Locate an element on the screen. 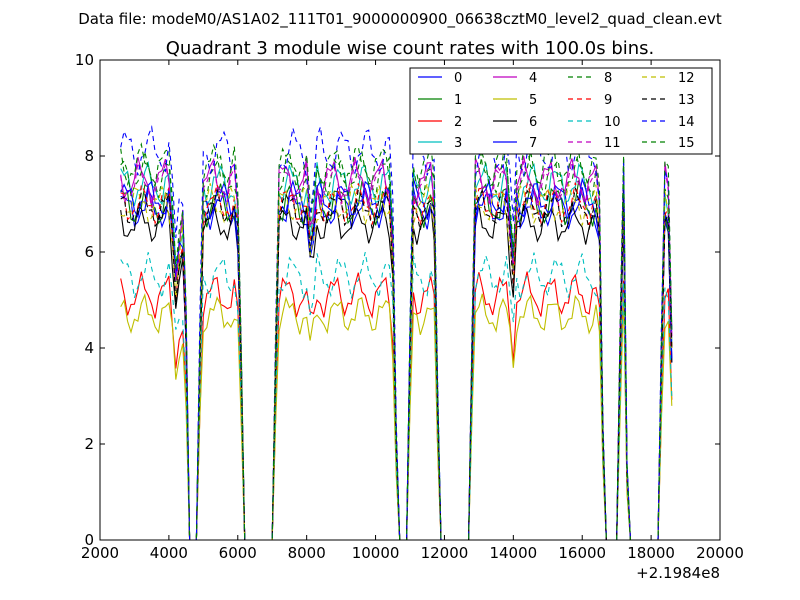 This screenshot has height=600, width=800. legend-label-13: 13 is located at coordinates (686, 100).